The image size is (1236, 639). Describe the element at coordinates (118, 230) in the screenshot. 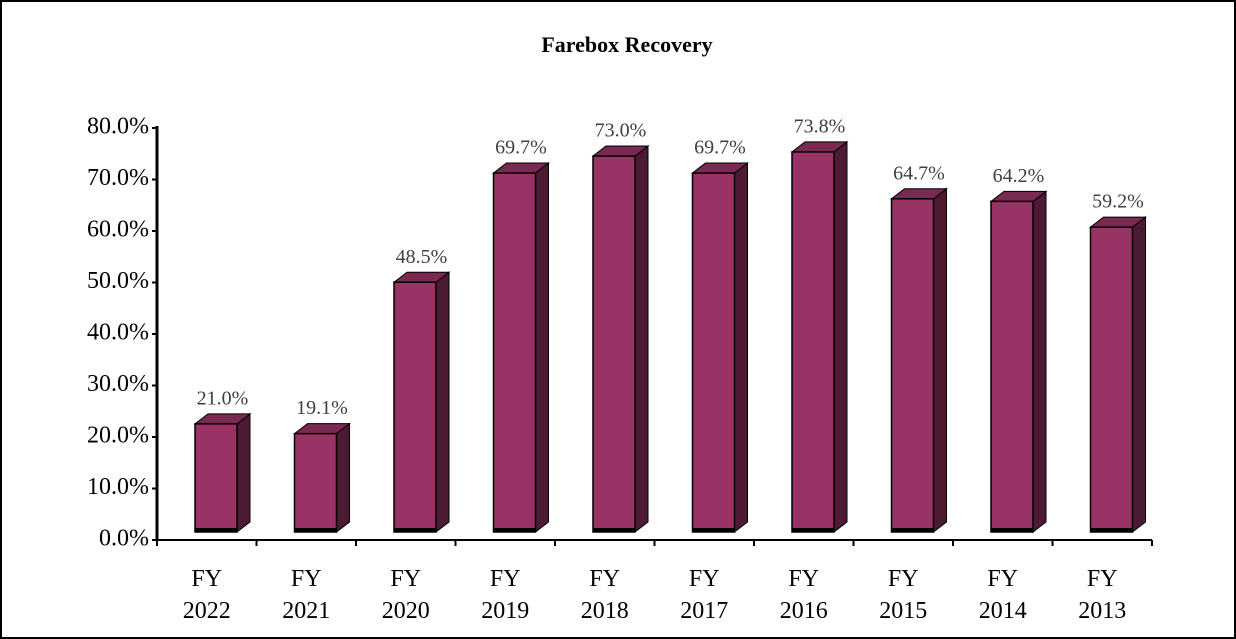

I see `y-tick-label: 60.0%` at that location.